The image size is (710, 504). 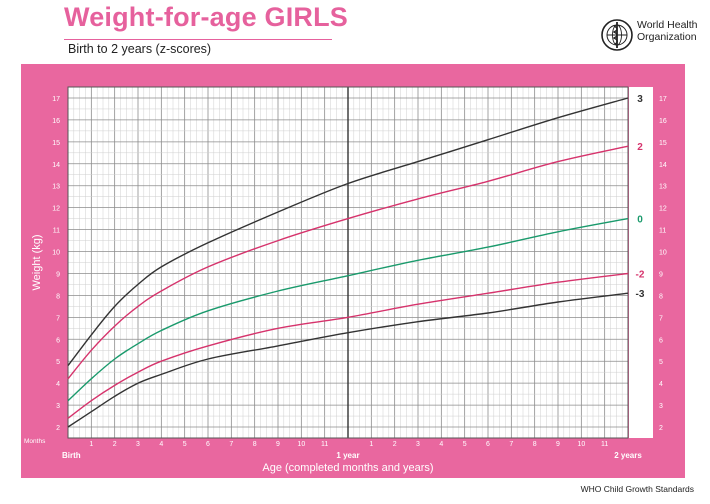 What do you see at coordinates (56, 99) in the screenshot?
I see `y-tick-label-left: 17` at bounding box center [56, 99].